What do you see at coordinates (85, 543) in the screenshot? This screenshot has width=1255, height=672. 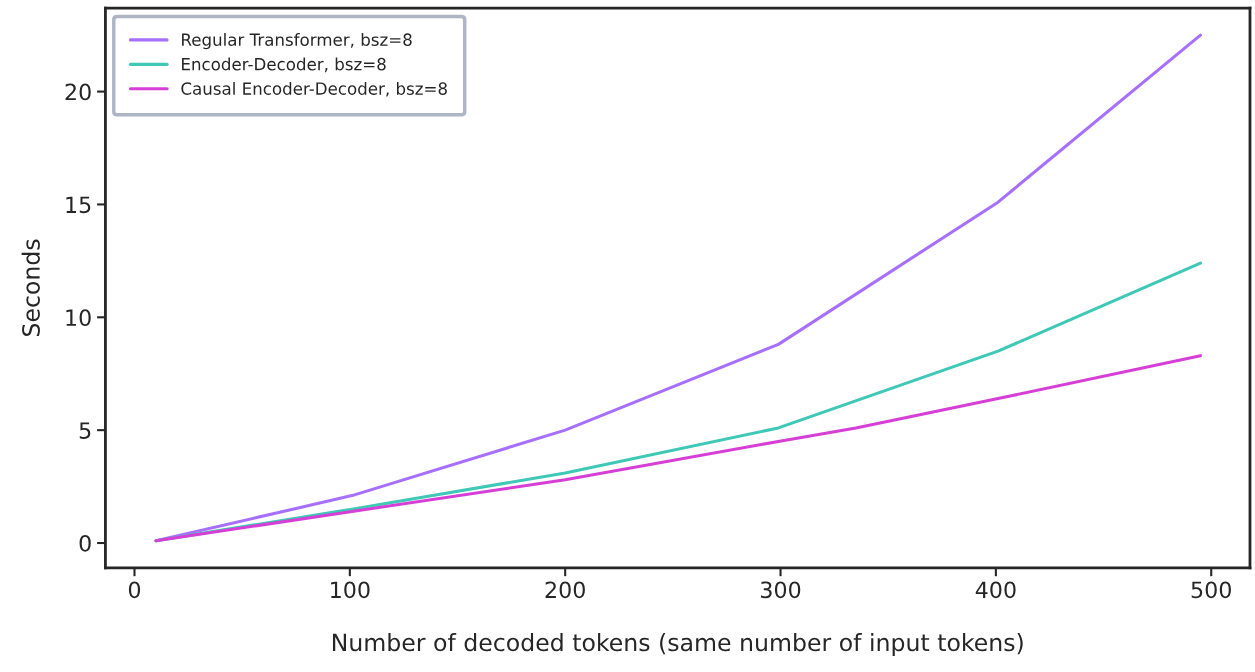 I see `y-tick-label: 0` at bounding box center [85, 543].